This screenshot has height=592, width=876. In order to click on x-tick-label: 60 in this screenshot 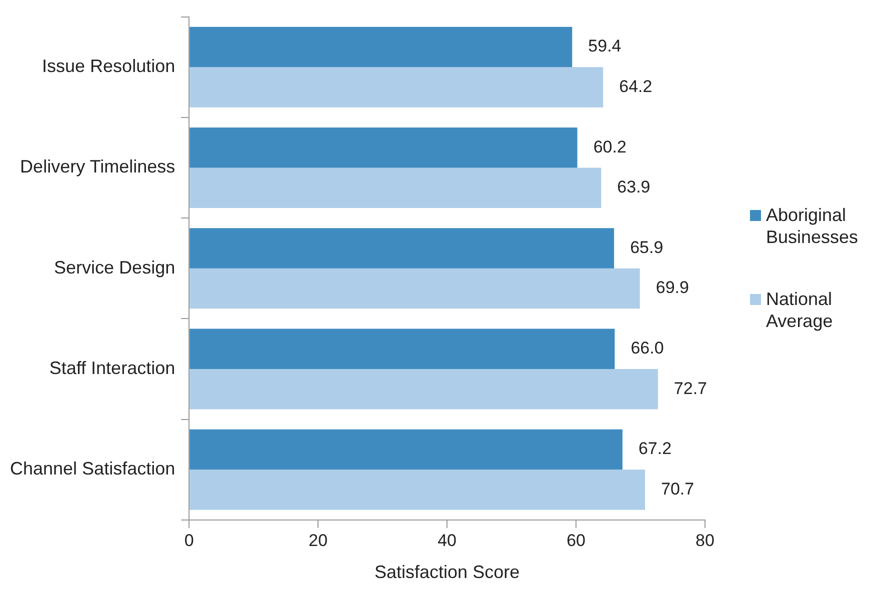, I will do `click(576, 540)`.